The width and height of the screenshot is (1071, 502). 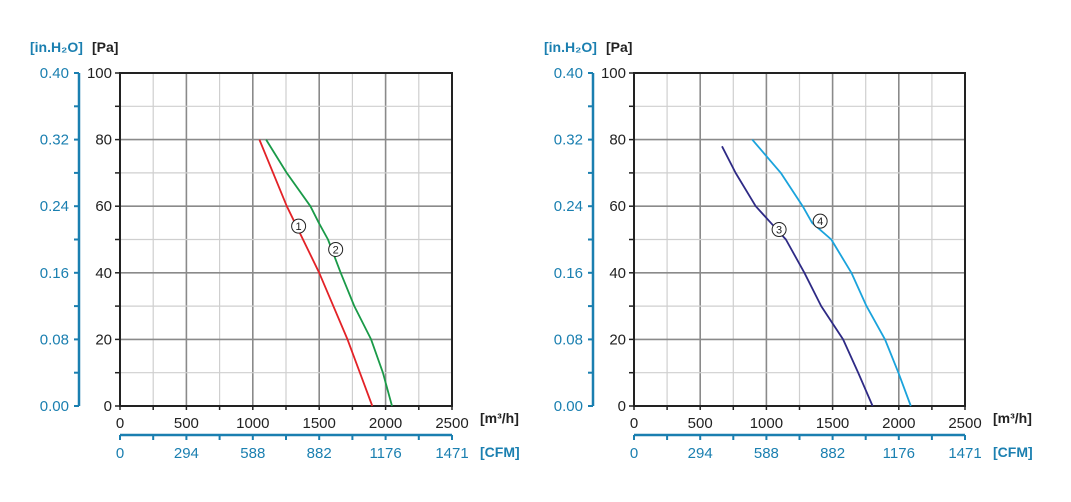 I want to click on curve-label-2: 2, so click(x=336, y=249).